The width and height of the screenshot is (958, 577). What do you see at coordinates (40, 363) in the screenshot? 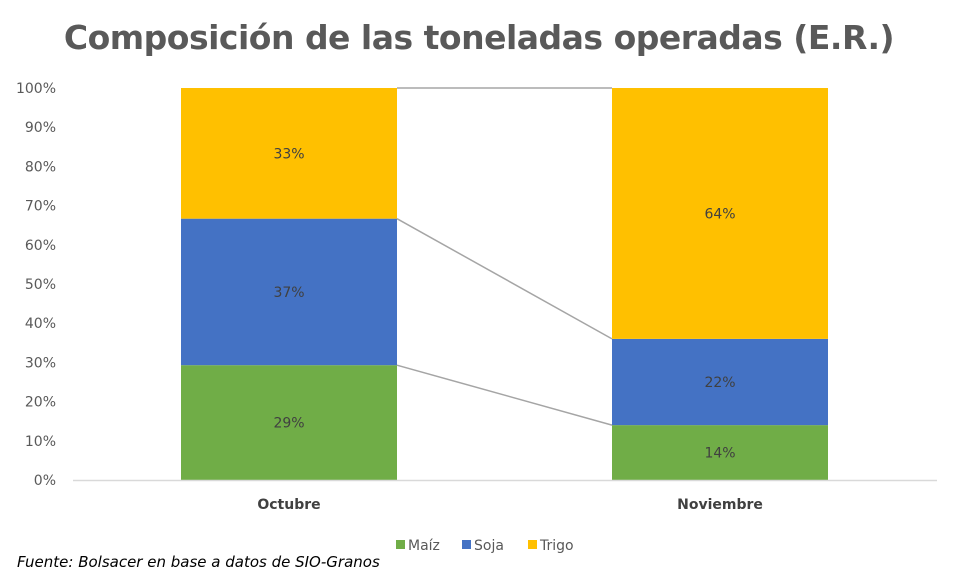
I see `y-tick-label: 30%` at bounding box center [40, 363].